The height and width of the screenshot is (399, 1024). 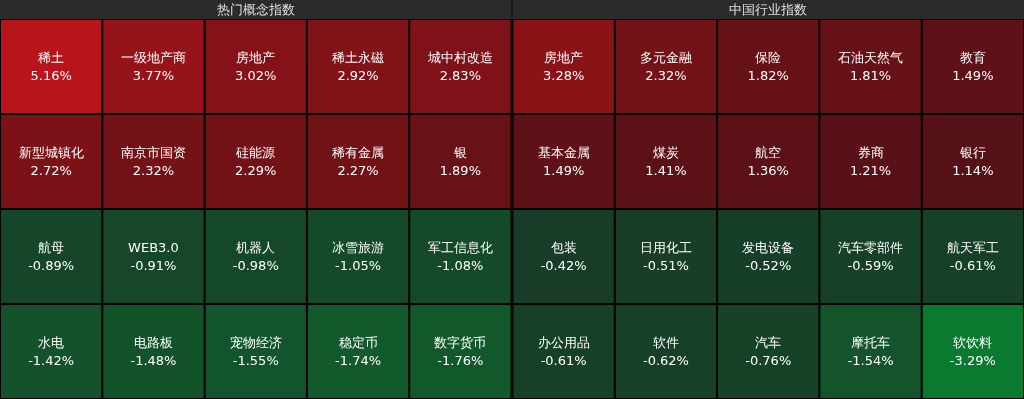 What do you see at coordinates (563, 152) in the screenshot?
I see `category-label: 基本金属` at bounding box center [563, 152].